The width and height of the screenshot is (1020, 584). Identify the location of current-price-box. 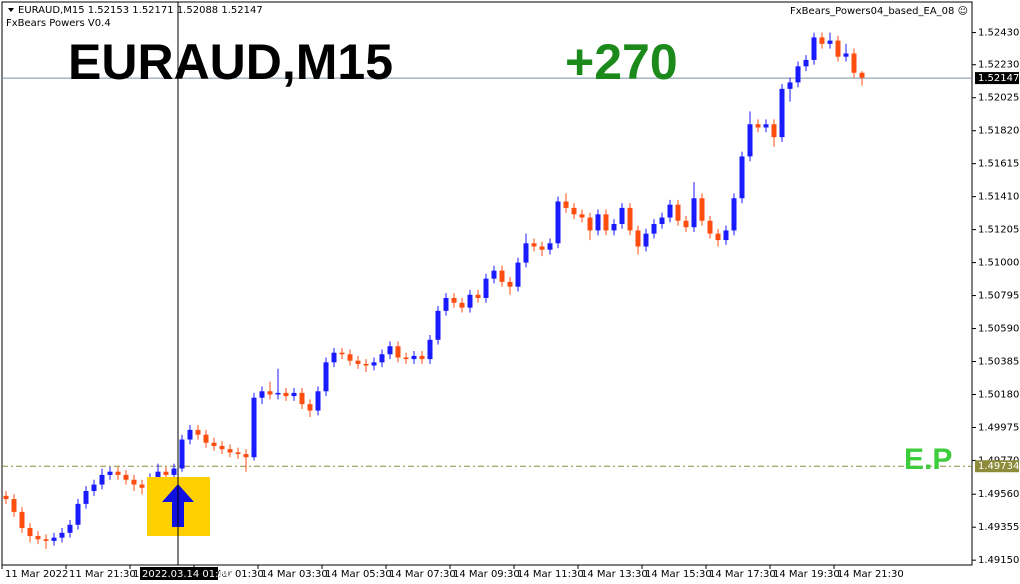
(997, 78).